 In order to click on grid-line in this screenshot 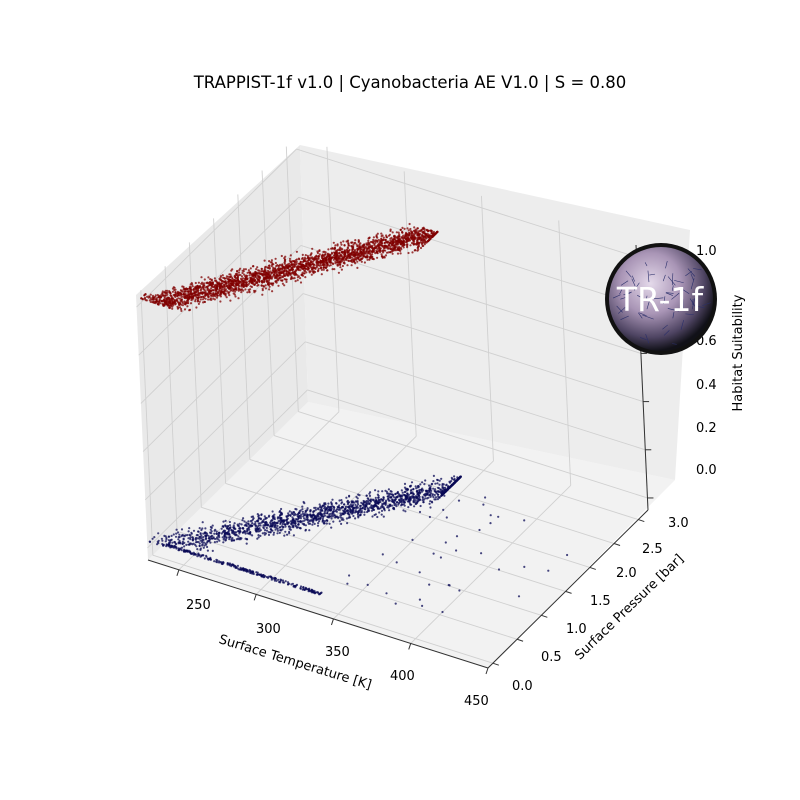, I will do `click(471, 299)`.